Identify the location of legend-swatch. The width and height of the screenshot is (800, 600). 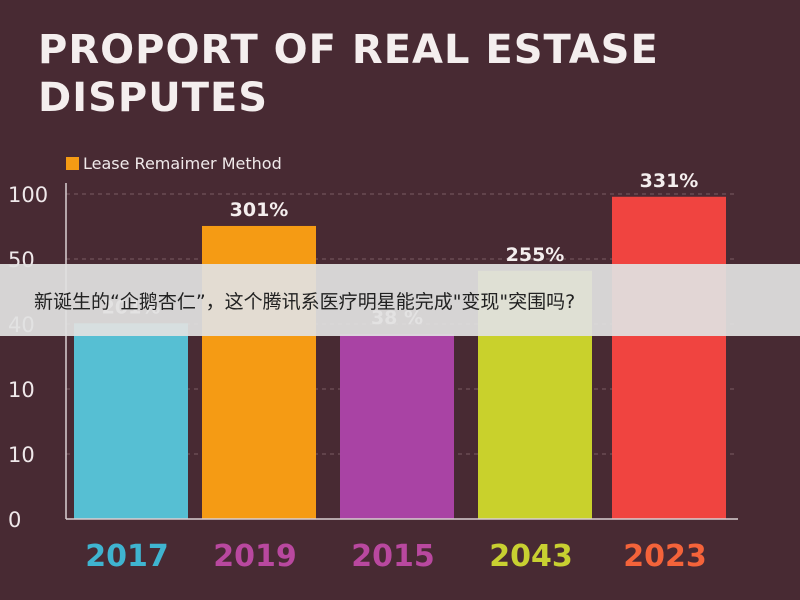
(72, 163).